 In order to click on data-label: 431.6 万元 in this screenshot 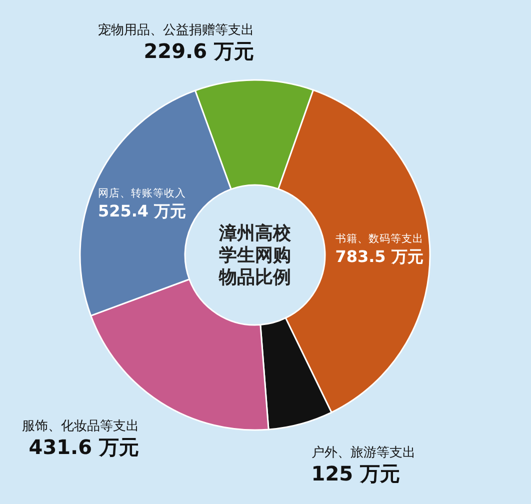, I will do `click(84, 447)`.